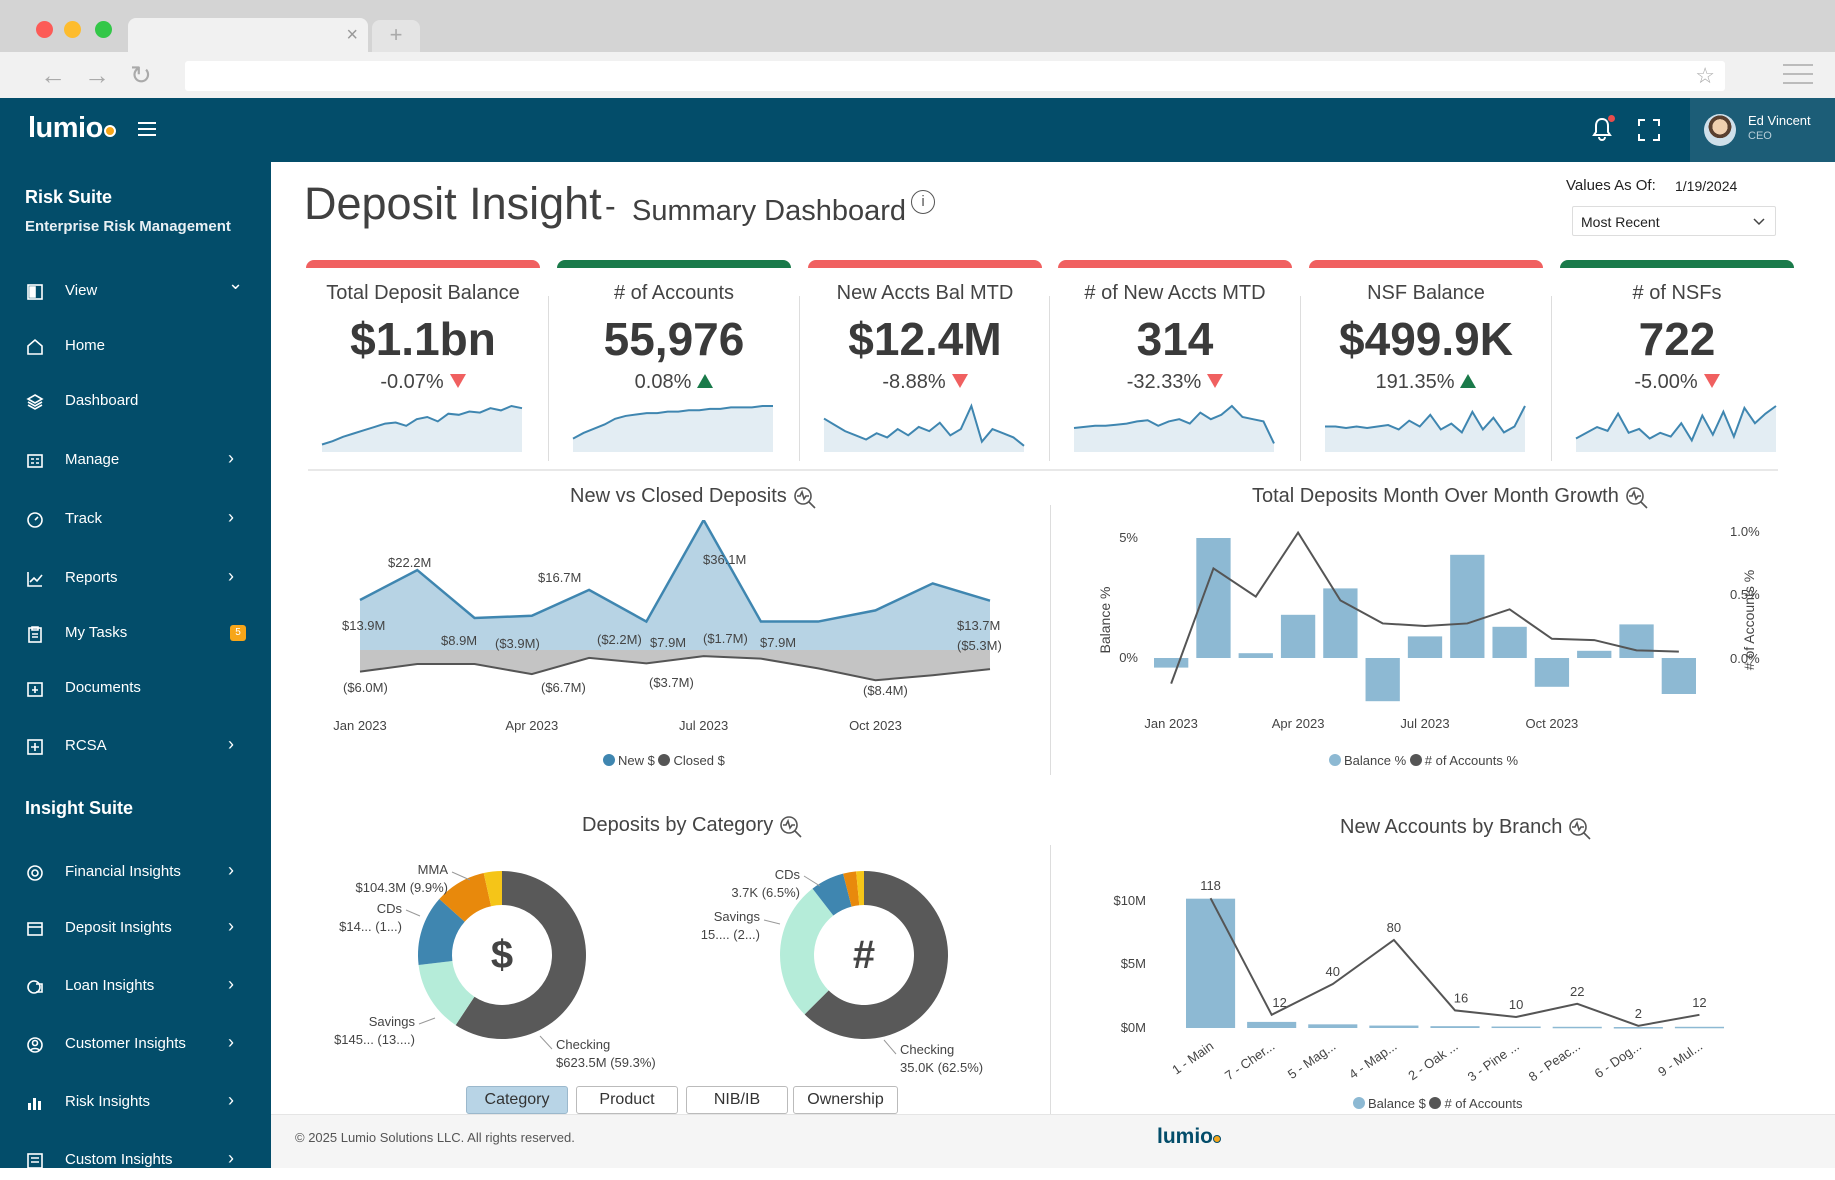  What do you see at coordinates (135, 291) in the screenshot?
I see `sidebar-item-view: View ⌄` at bounding box center [135, 291].